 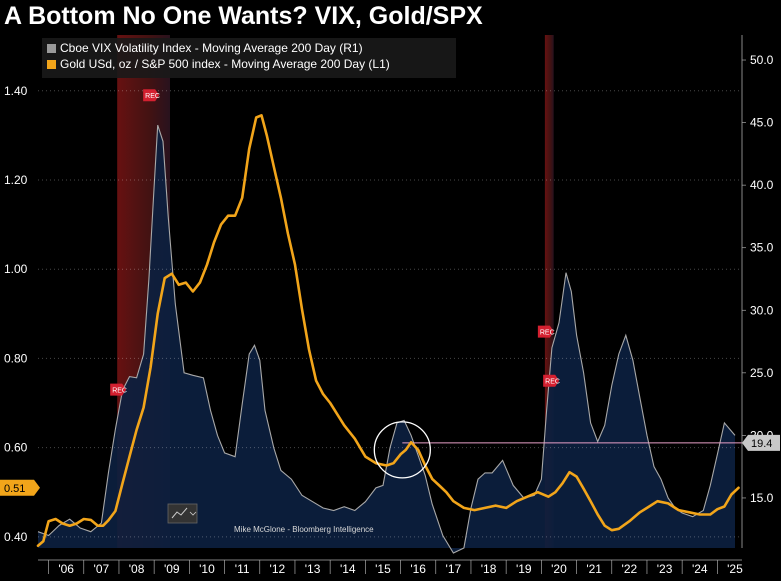 What do you see at coordinates (66, 569) in the screenshot?
I see `x-tick-label: '06` at bounding box center [66, 569].